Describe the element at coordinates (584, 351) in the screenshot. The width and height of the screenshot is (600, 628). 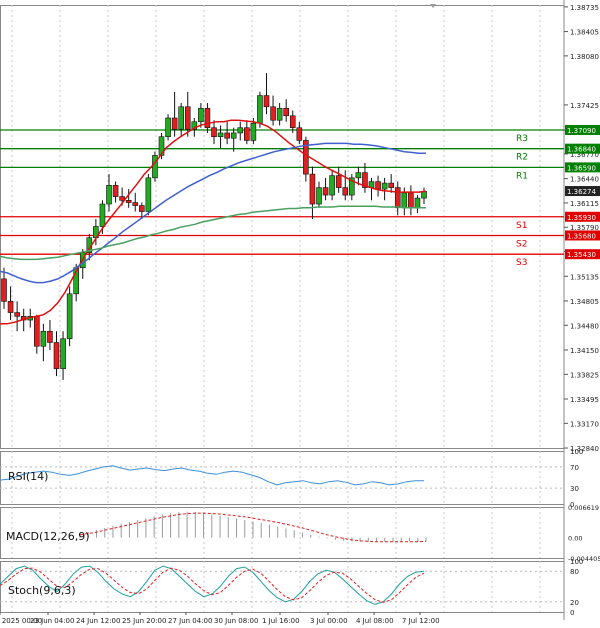
I see `price-tick-label: 1.34150` at that location.